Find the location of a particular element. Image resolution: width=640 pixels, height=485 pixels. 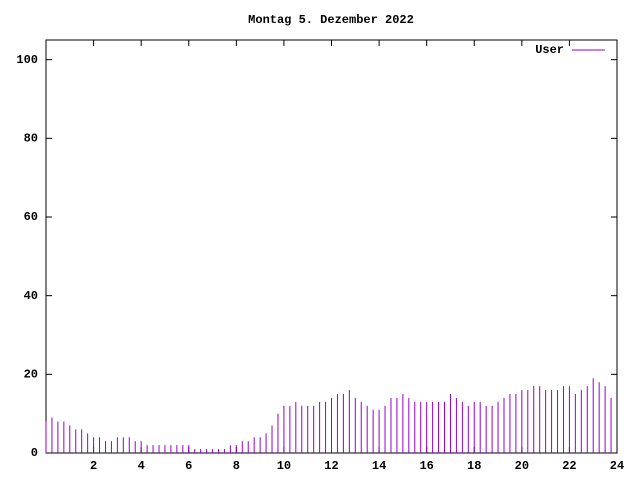

x-tick-label: 8 is located at coordinates (236, 466).